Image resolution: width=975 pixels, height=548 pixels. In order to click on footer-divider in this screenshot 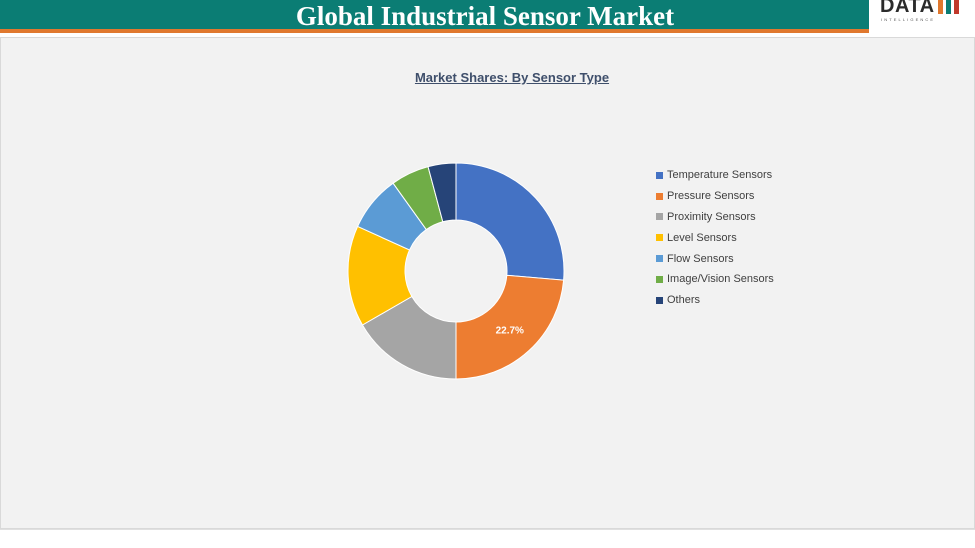, I will do `click(487, 529)`.